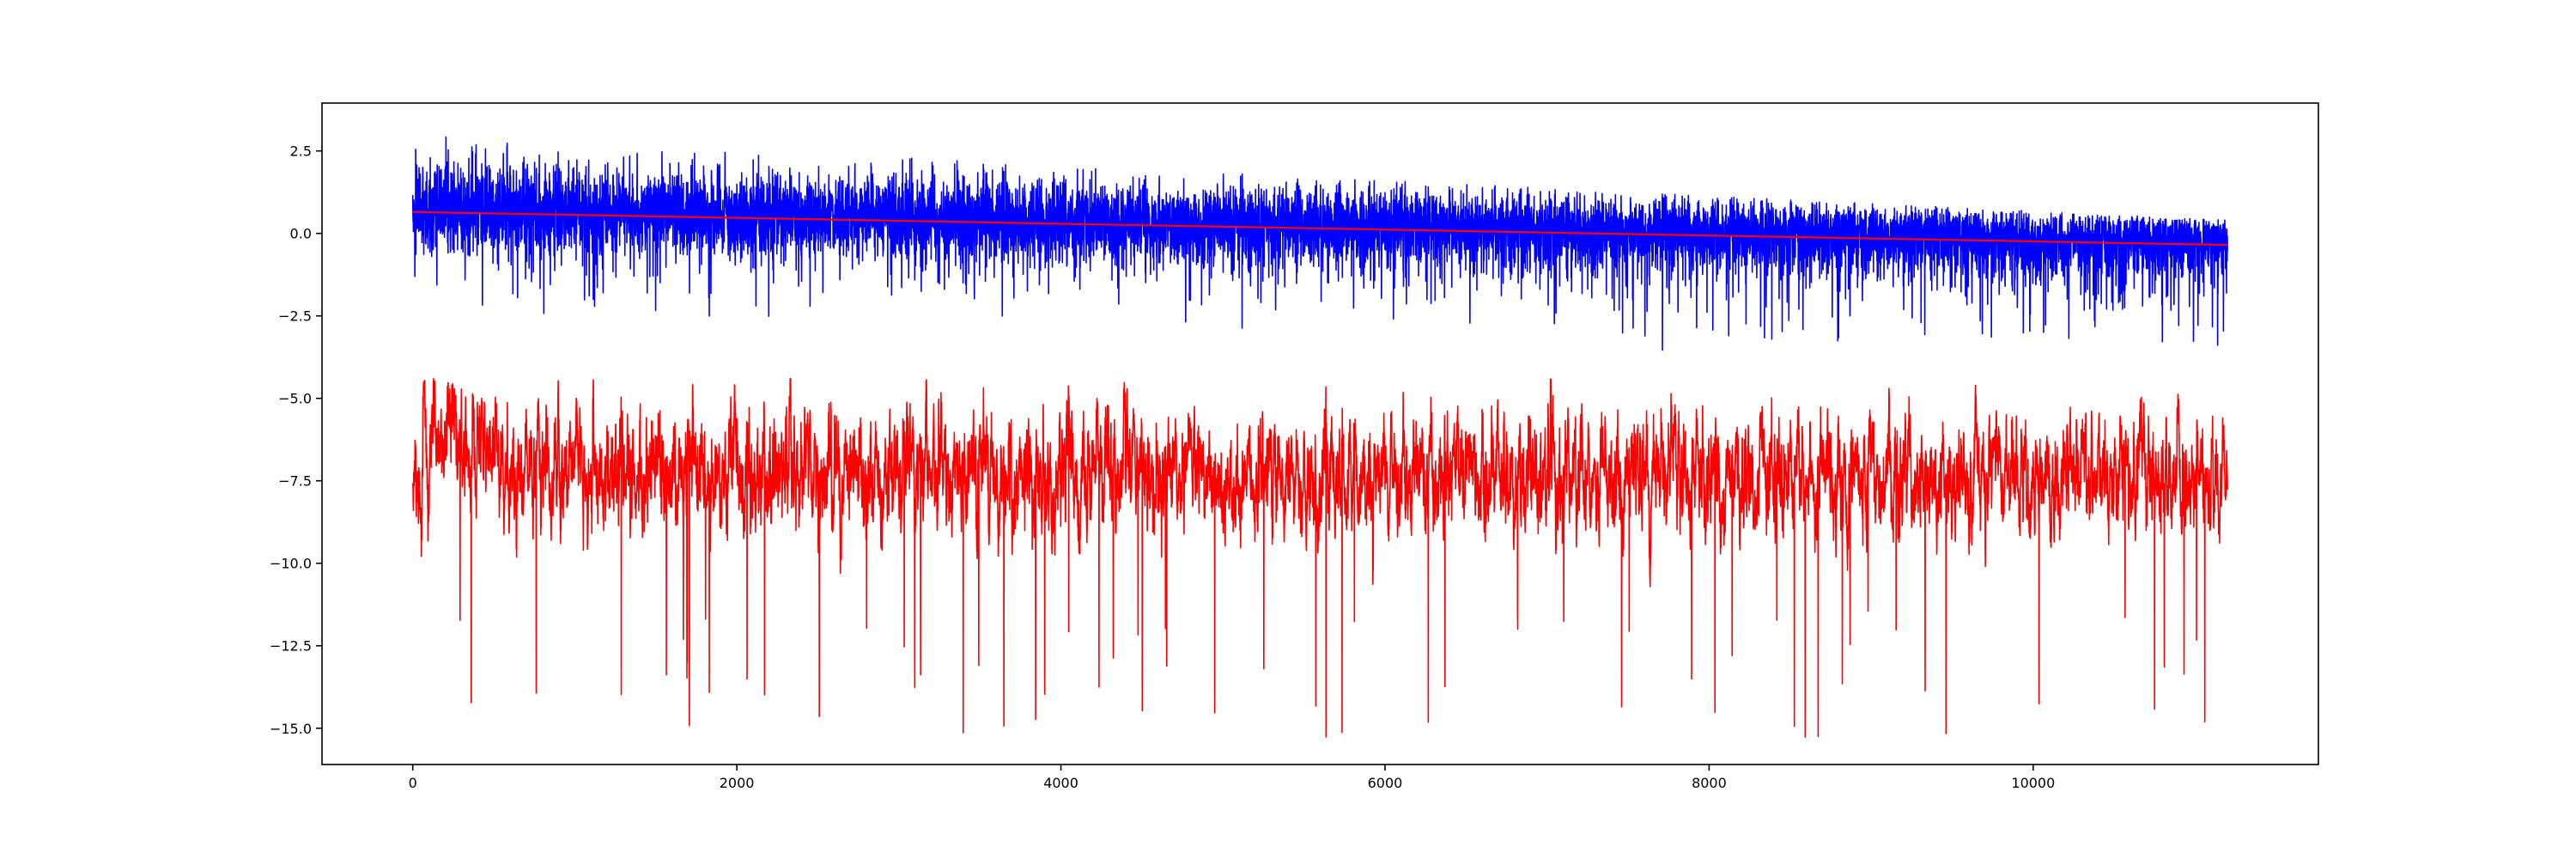 The height and width of the screenshot is (859, 2576). Describe the element at coordinates (413, 783) in the screenshot. I see `x-tick-label: 0` at that location.